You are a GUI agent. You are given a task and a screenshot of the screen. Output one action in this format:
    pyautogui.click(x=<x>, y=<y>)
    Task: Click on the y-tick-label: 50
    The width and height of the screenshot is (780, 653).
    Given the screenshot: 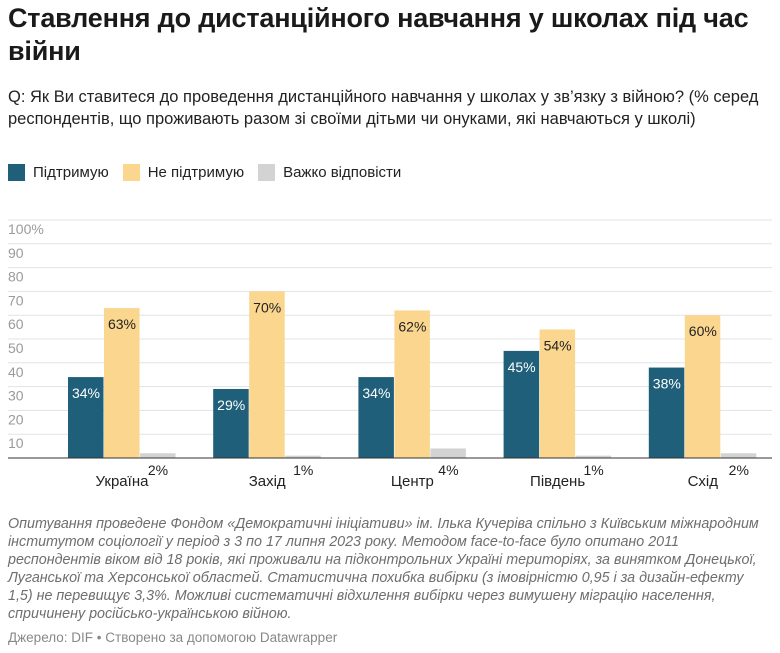 What is the action you would take?
    pyautogui.click(x=16, y=348)
    